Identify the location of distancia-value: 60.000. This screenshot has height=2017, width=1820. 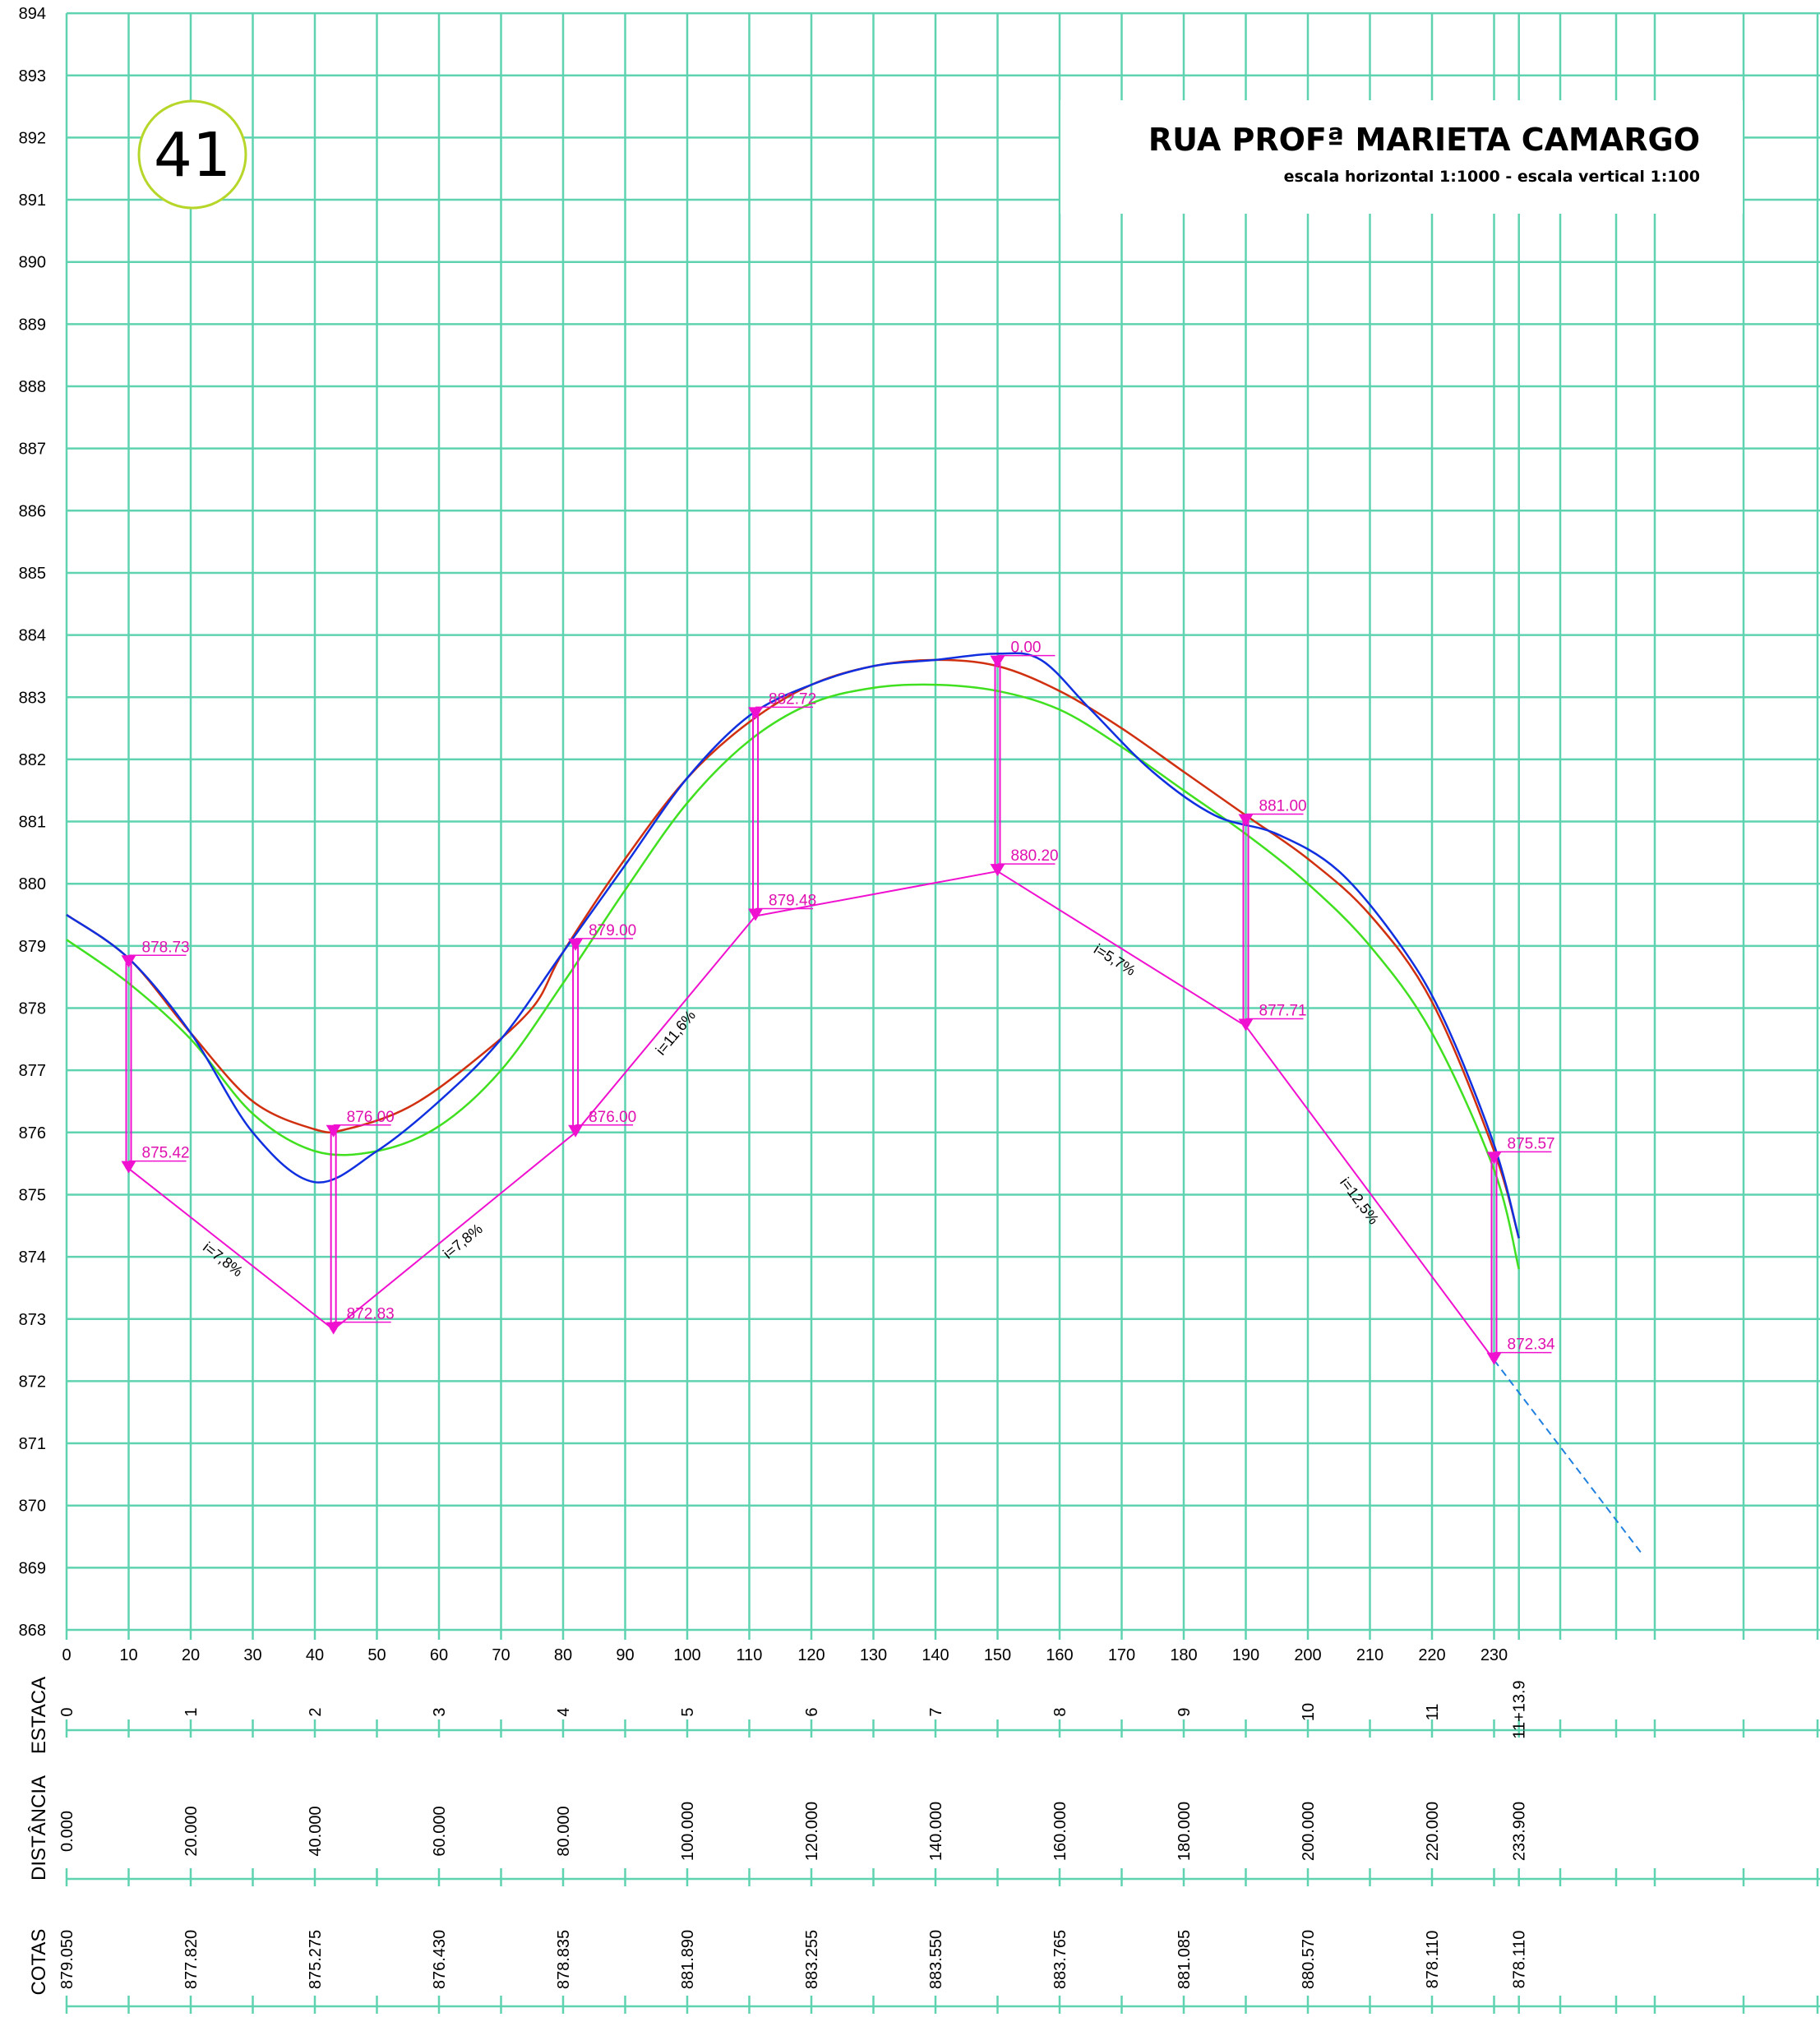
(440, 1831).